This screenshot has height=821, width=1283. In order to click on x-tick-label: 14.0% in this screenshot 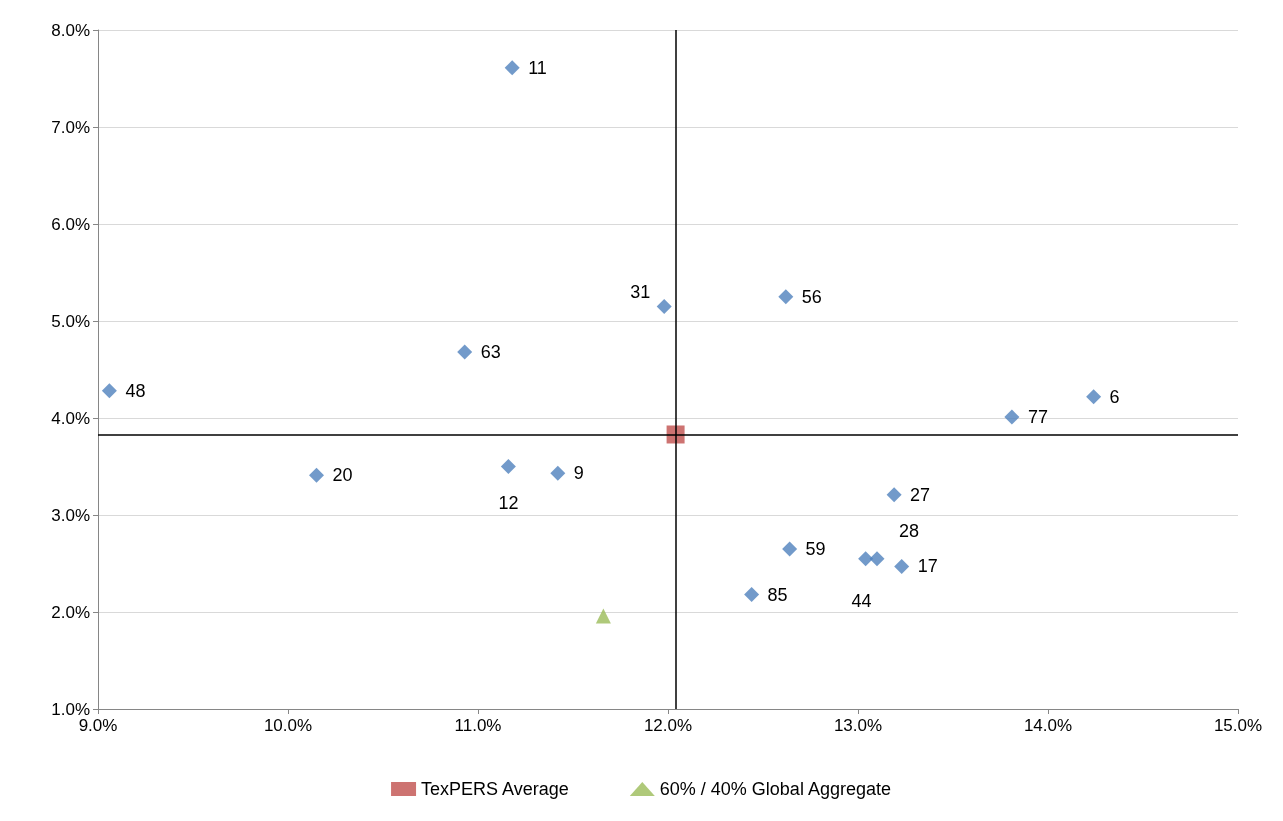, I will do `click(1048, 725)`.